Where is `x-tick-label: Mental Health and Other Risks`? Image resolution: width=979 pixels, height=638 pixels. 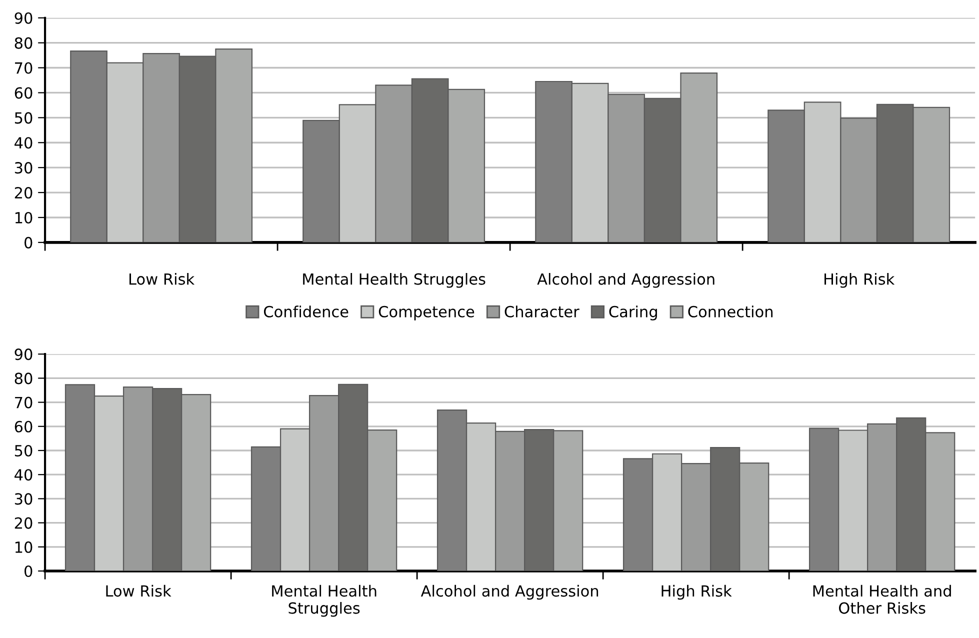 x-tick-label: Mental Health and Other Risks is located at coordinates (882, 599).